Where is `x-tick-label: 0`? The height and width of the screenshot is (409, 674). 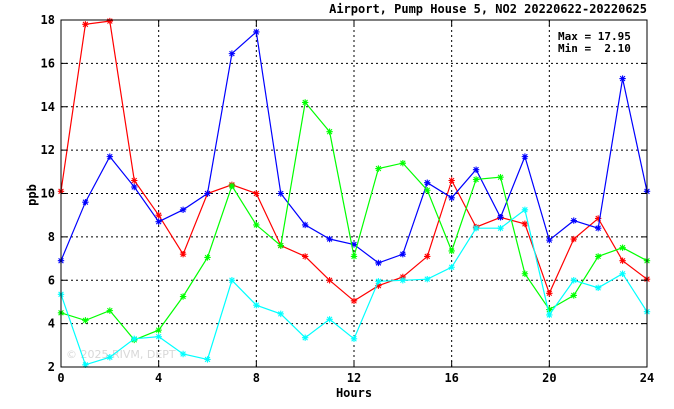 x-tick-label: 0 is located at coordinates (60, 378).